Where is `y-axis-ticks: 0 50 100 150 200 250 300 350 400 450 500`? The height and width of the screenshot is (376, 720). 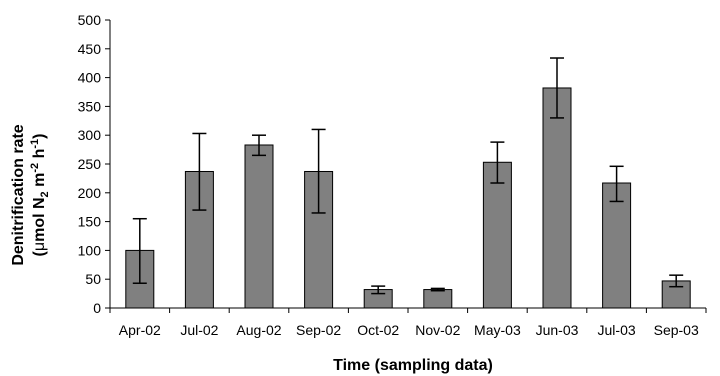
y-axis-ticks: 0 50 100 150 200 250 300 350 400 450 500 is located at coordinates (94, 164).